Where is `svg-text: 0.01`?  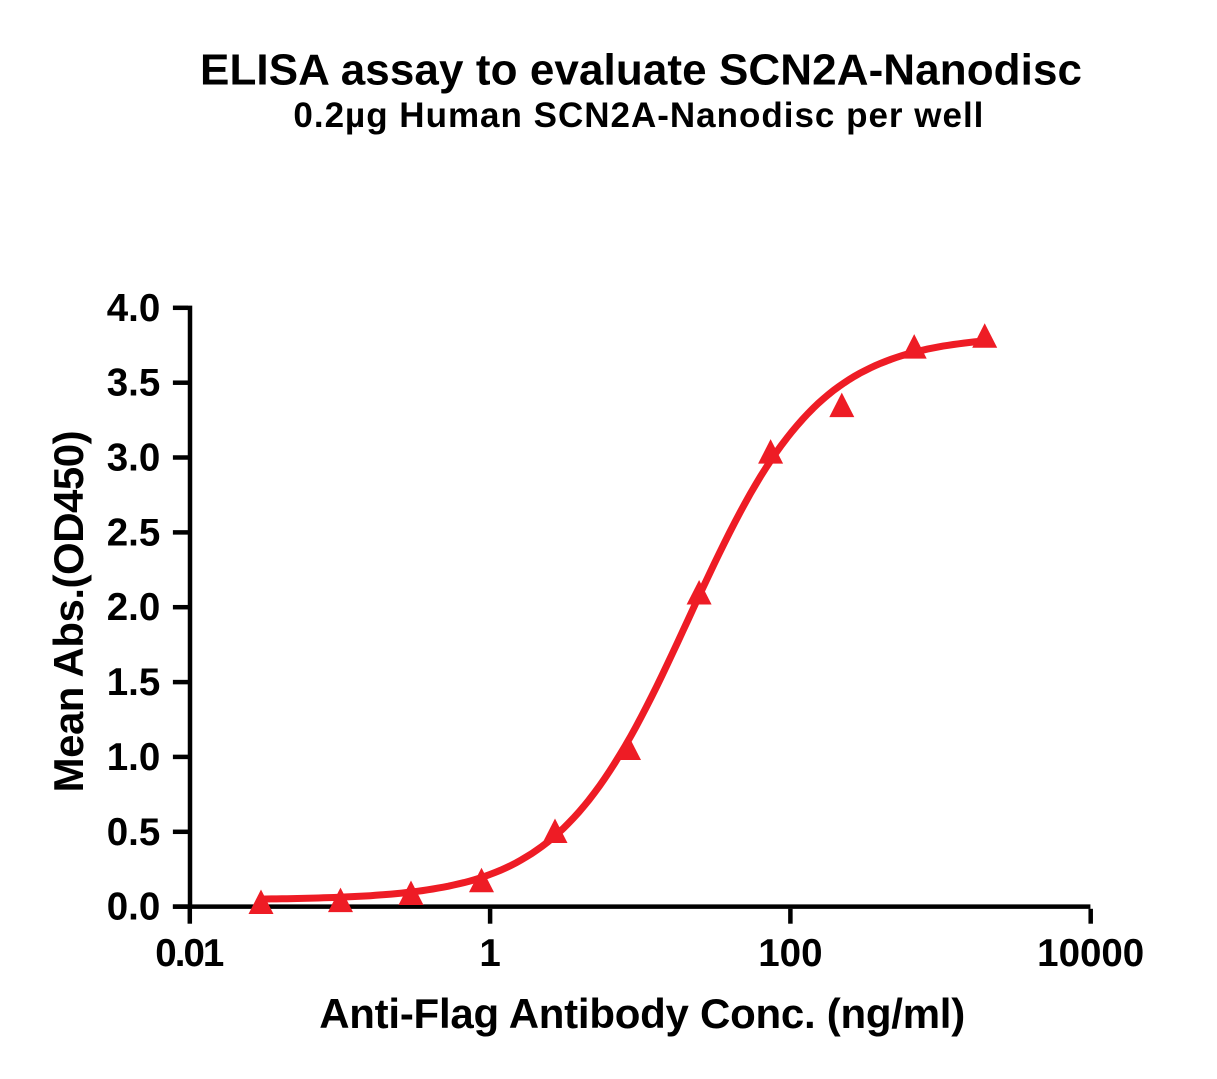
svg-text: 0.01 is located at coordinates (189, 953).